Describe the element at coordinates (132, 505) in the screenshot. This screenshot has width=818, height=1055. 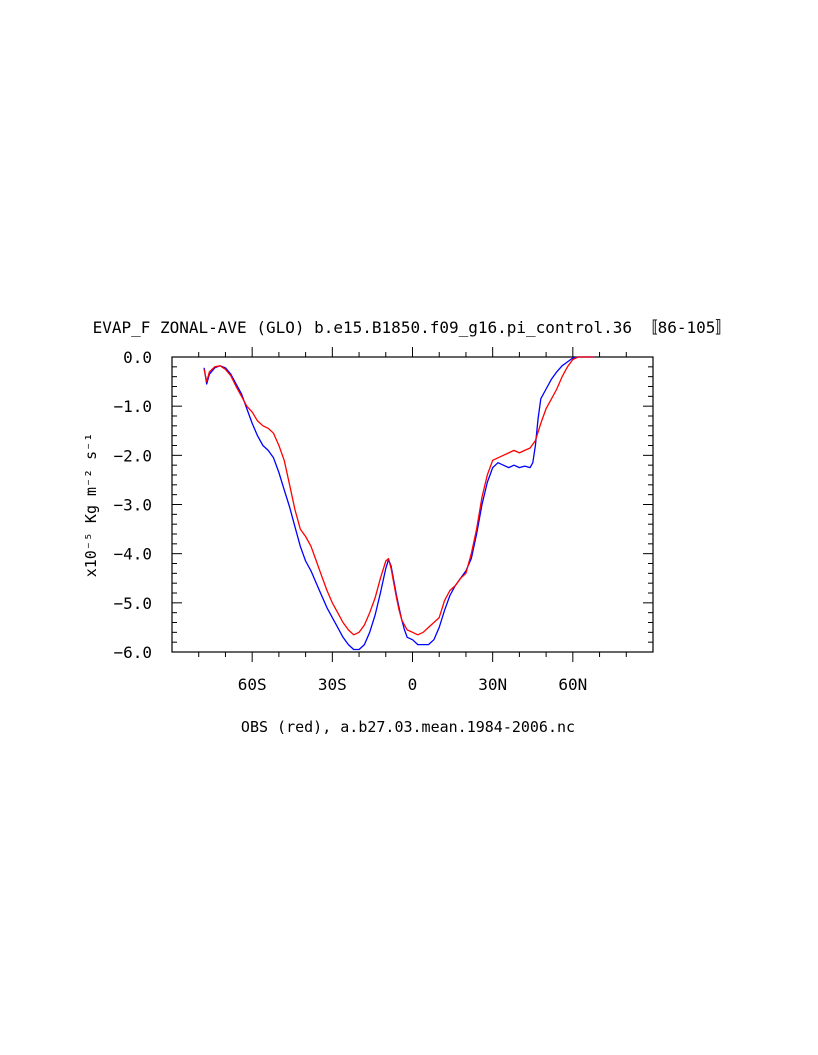
I see `y-tick-label-3: −3.0` at that location.